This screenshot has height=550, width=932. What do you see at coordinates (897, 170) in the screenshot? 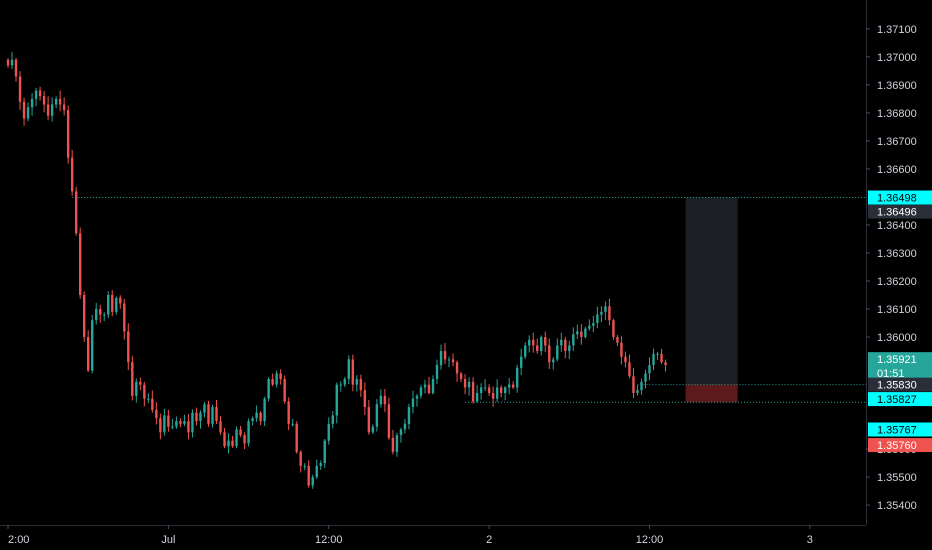
I see `price-tick-label: 1.36600` at bounding box center [897, 170].